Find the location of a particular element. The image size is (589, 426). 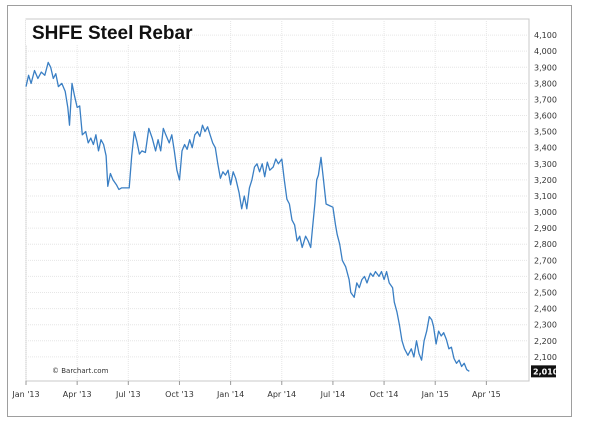

y-tick-label: 3,400 is located at coordinates (545, 148).